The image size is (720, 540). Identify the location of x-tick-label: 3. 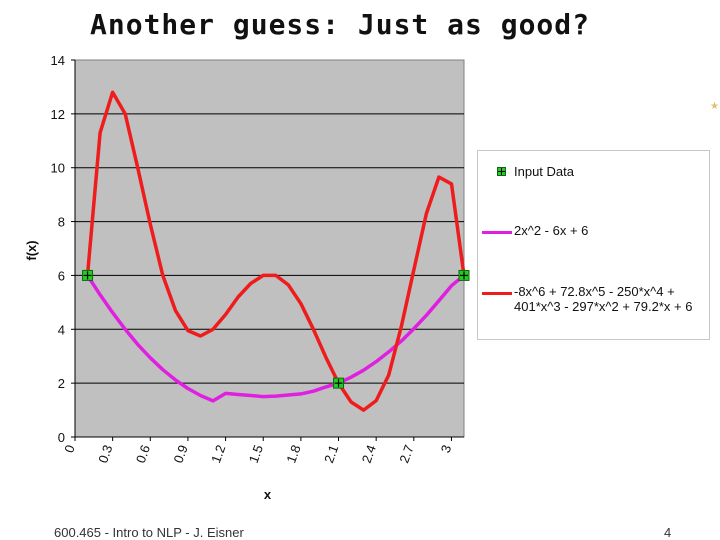
(446, 449).